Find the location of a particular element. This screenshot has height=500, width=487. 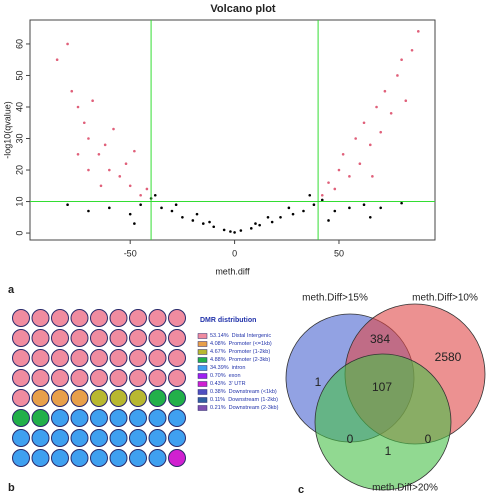

legend-entry: 34.39% intron is located at coordinates (227, 368).